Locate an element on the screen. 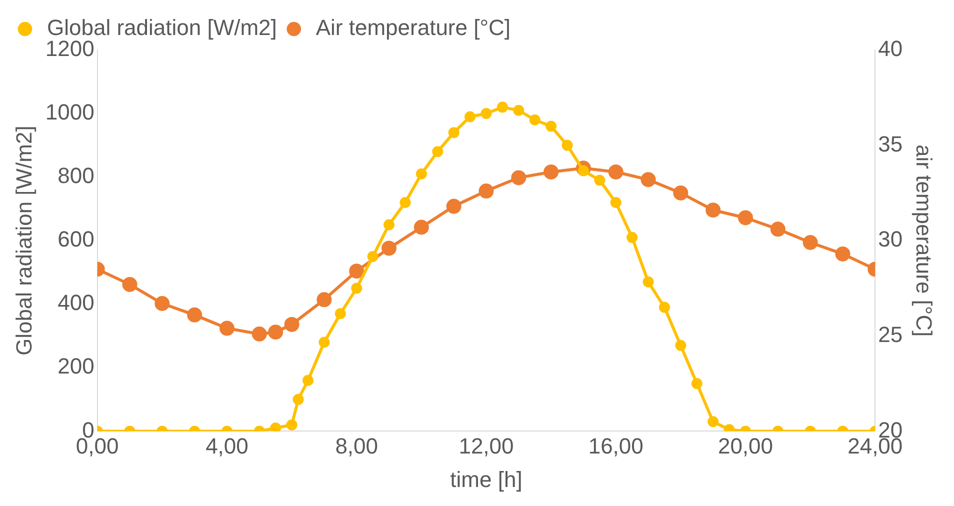  y2-tick-label: 30 is located at coordinates (890, 239).